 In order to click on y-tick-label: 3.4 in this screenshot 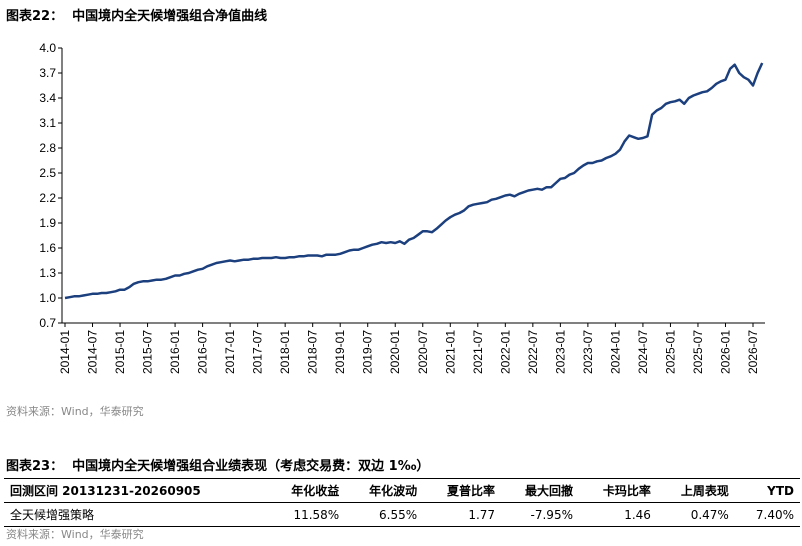, I will do `click(47, 98)`.